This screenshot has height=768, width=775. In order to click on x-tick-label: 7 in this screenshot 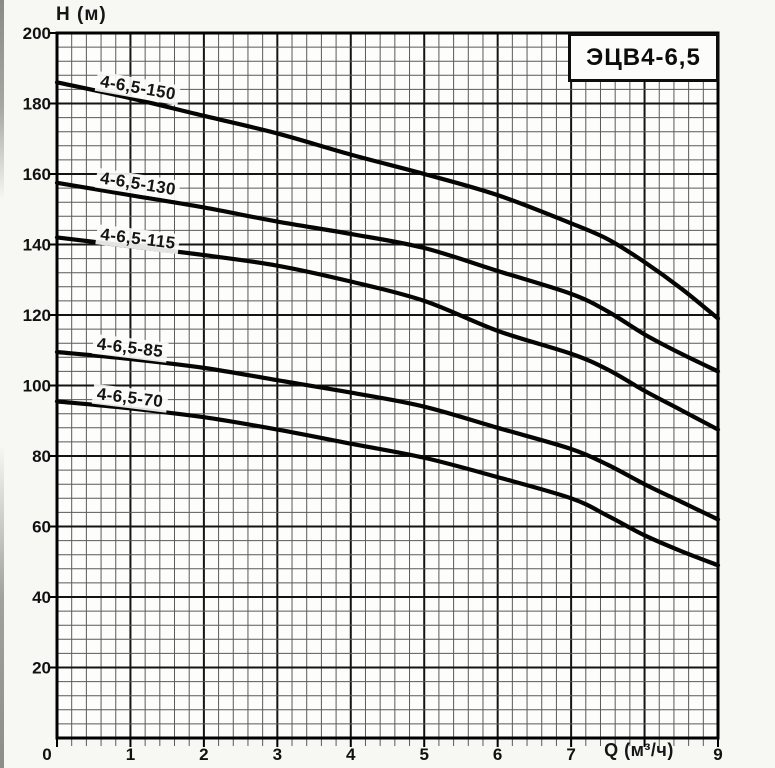, I will do `click(570, 754)`.